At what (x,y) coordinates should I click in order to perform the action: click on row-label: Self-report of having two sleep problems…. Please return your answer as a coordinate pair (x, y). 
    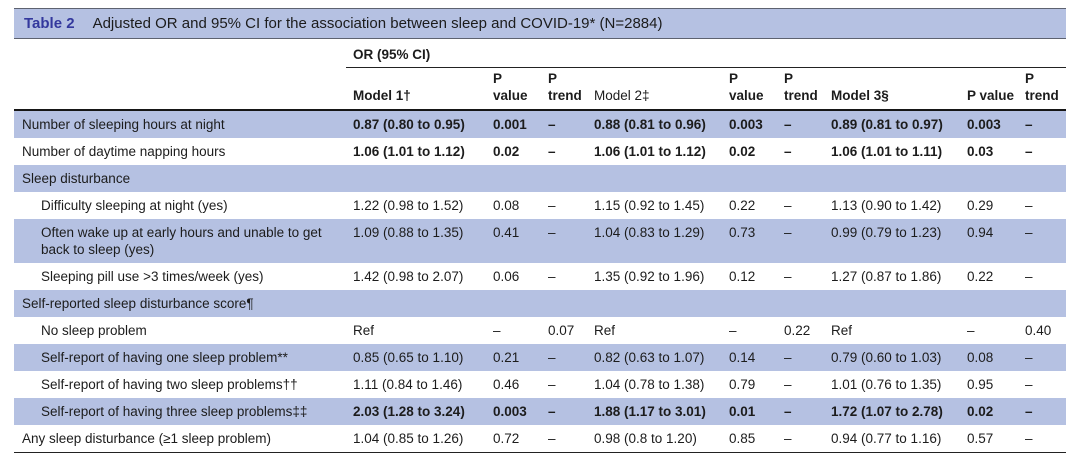
    Looking at the image, I should click on (169, 384).